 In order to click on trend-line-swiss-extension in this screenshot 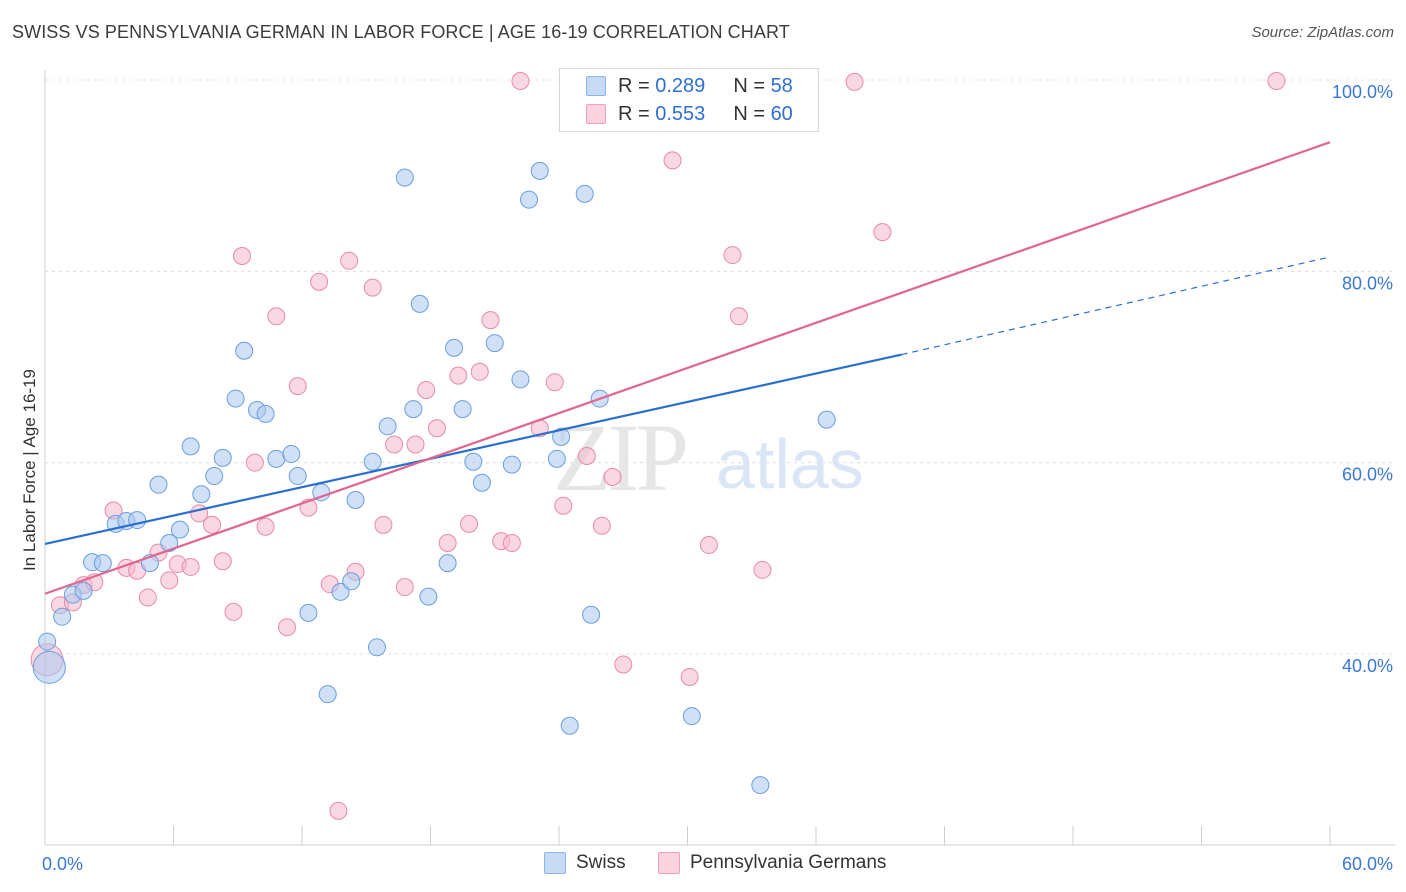, I will do `click(1116, 306)`.